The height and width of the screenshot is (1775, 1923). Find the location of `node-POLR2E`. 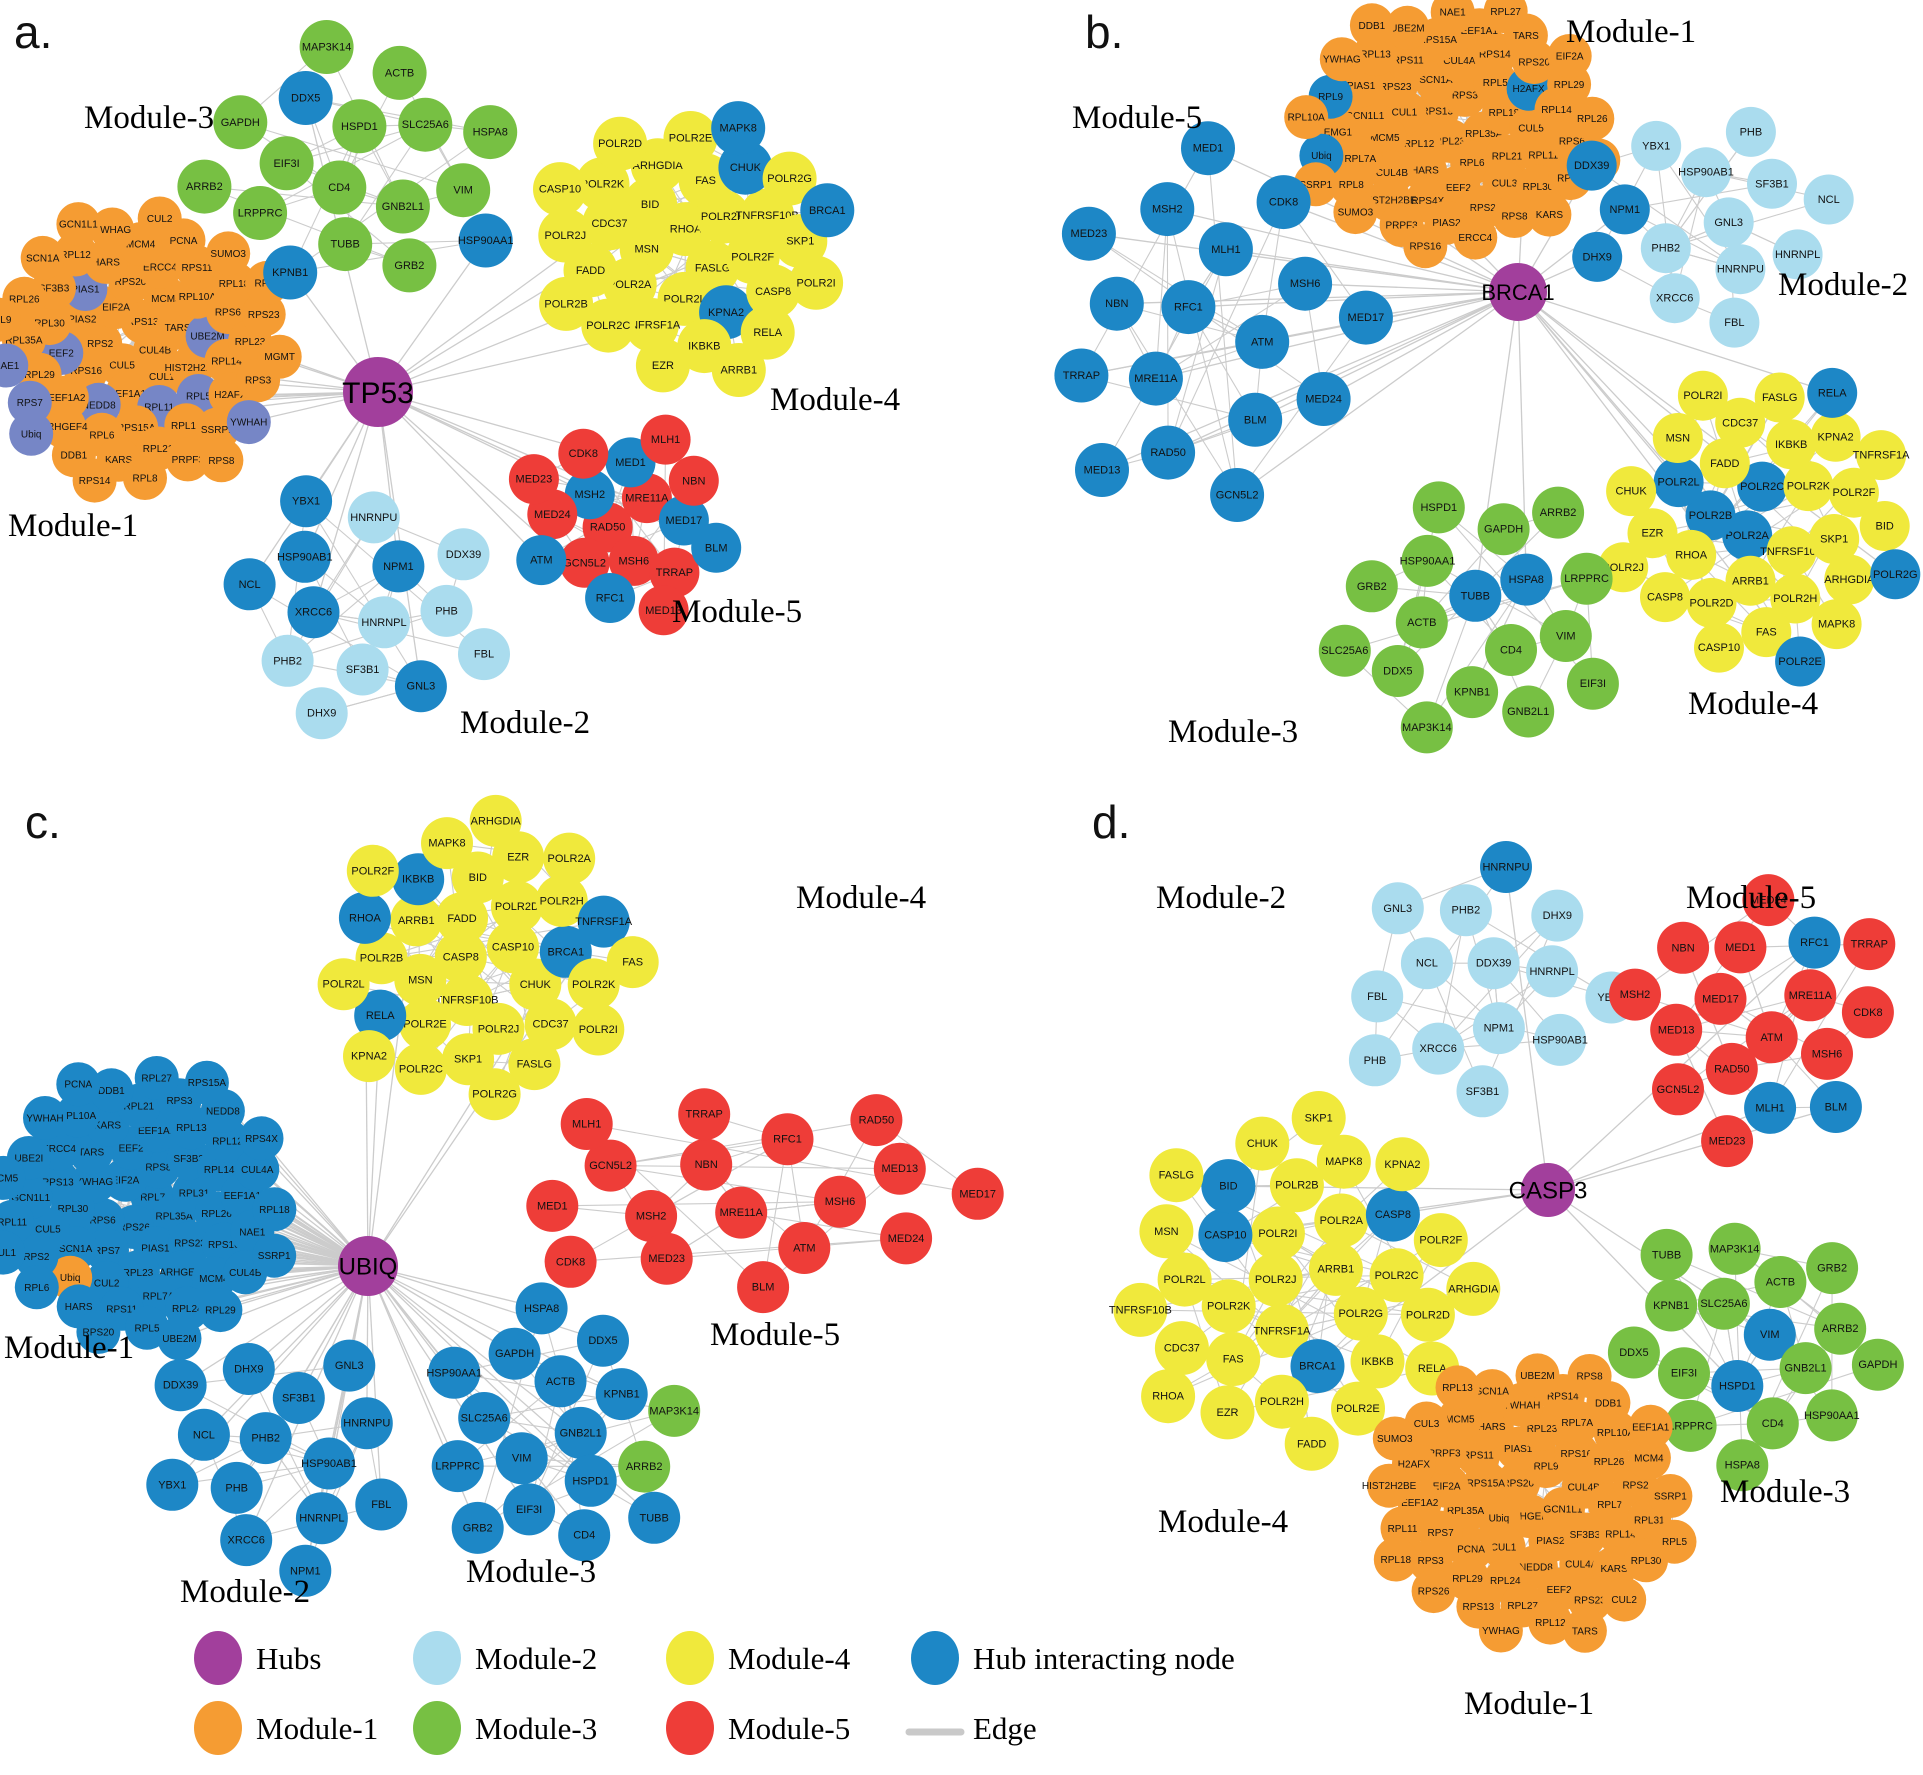

node-POLR2E is located at coordinates (690, 138).